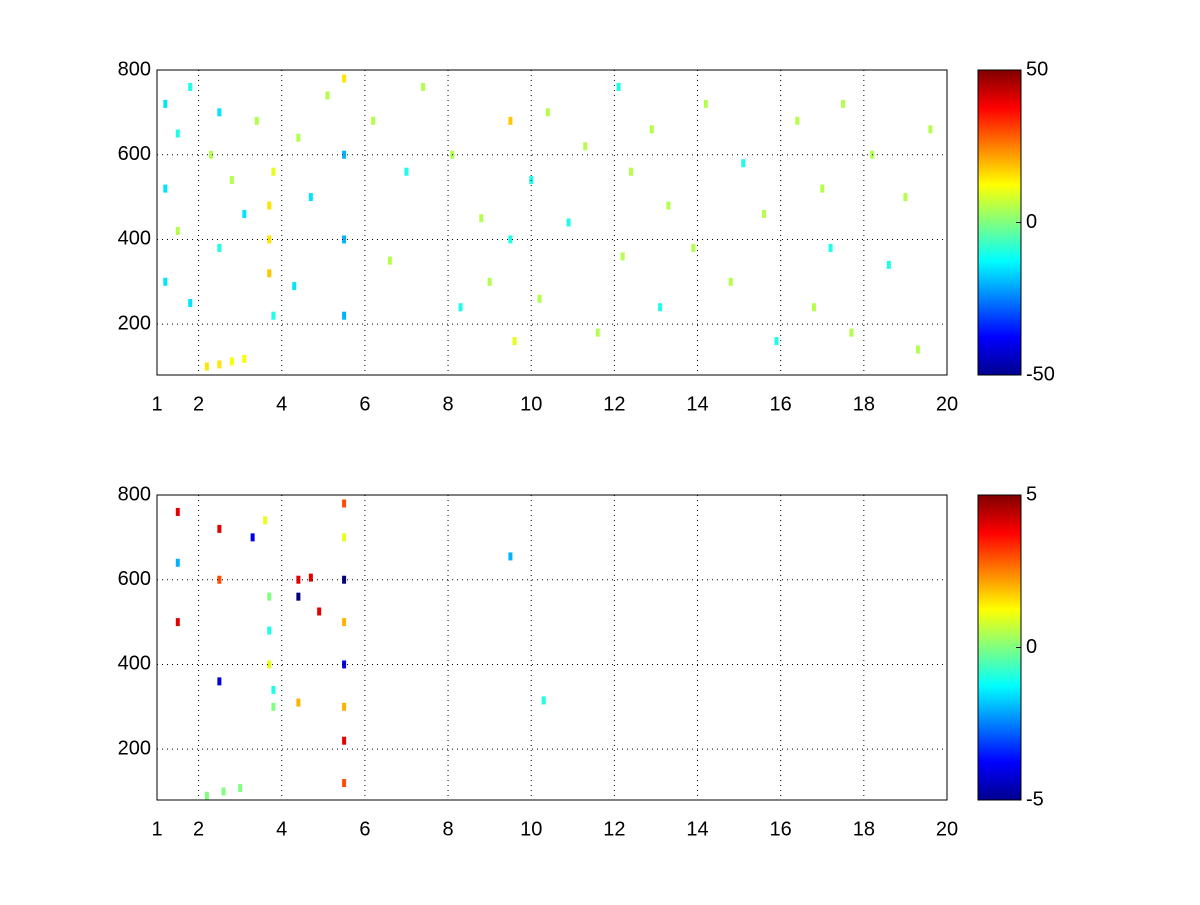 Image resolution: width=1200 pixels, height=905 pixels. I want to click on y-tick-label: 800, so click(134, 69).